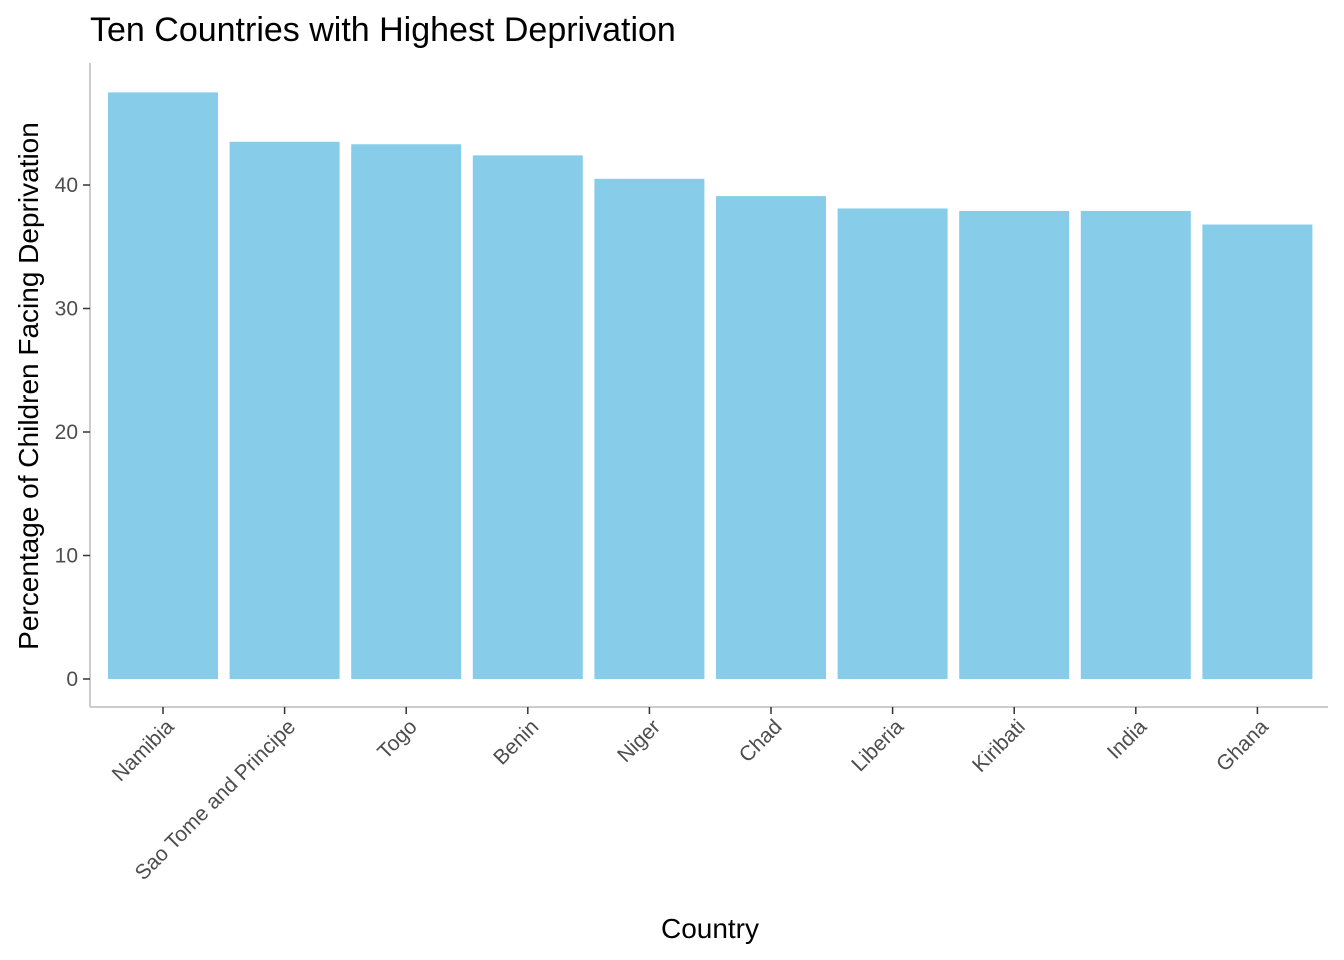 The height and width of the screenshot is (960, 1344). What do you see at coordinates (877, 745) in the screenshot?
I see `x-tick-label: Liberia` at bounding box center [877, 745].